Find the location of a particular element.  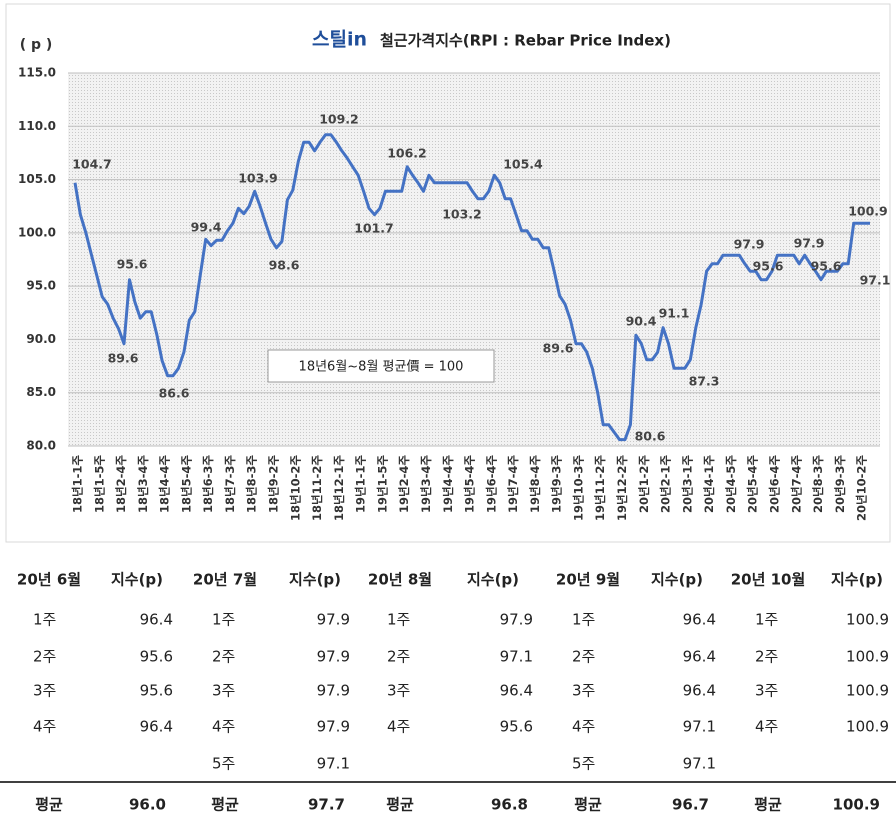

x-tick-label: 18년8-3주 is located at coordinates (252, 484).